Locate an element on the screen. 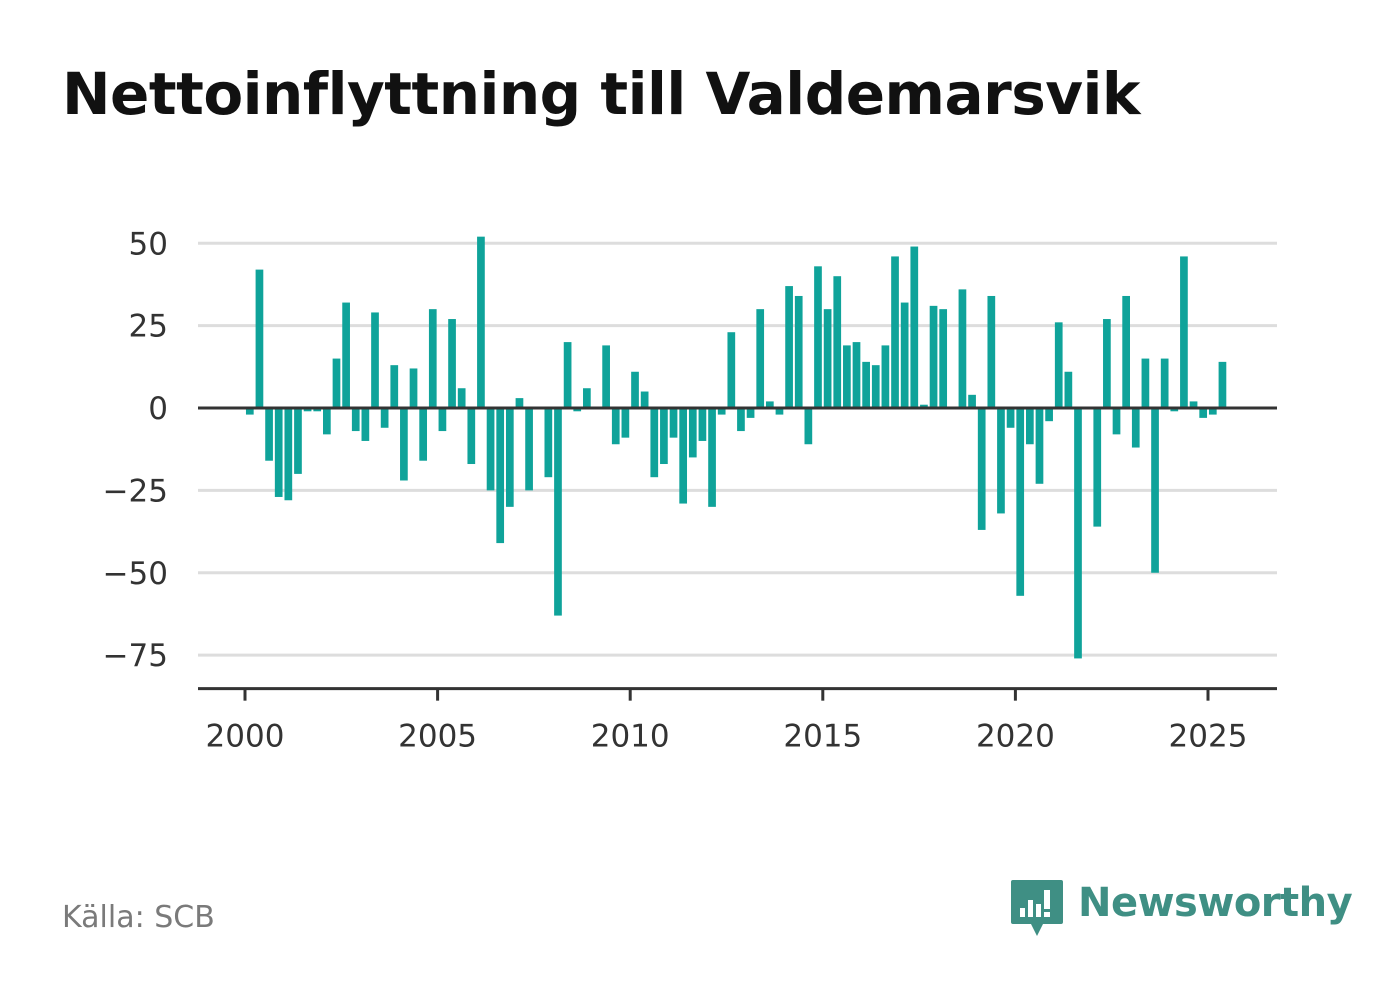 This screenshot has width=1382, height=999. brand-name: Newsworthy is located at coordinates (1215, 903).